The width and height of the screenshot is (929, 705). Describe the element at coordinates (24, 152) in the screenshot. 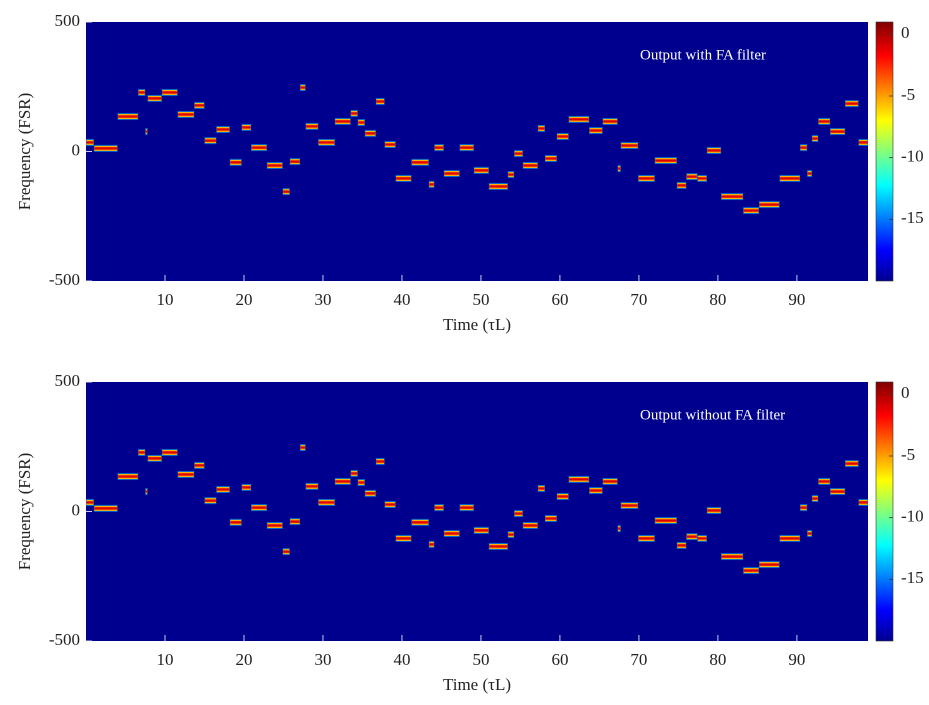

I see `y-axis-label: Frequency (FSR)` at that location.